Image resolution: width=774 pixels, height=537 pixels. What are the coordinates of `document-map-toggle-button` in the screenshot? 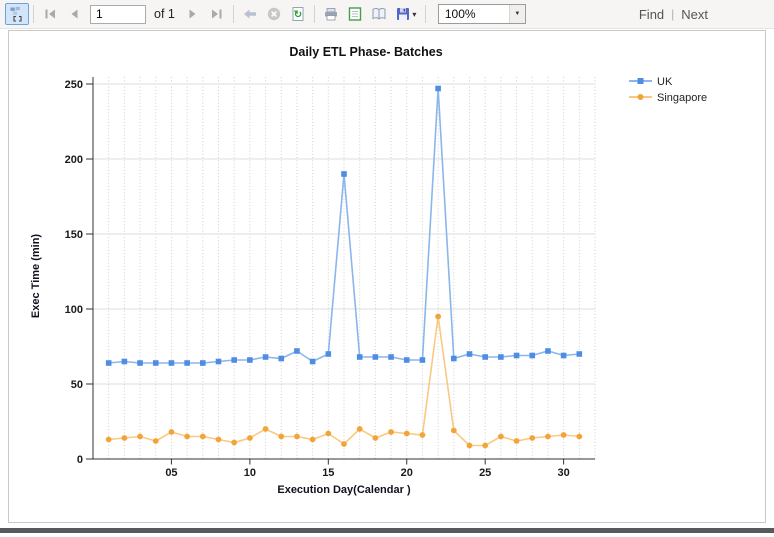 It's located at (17, 14).